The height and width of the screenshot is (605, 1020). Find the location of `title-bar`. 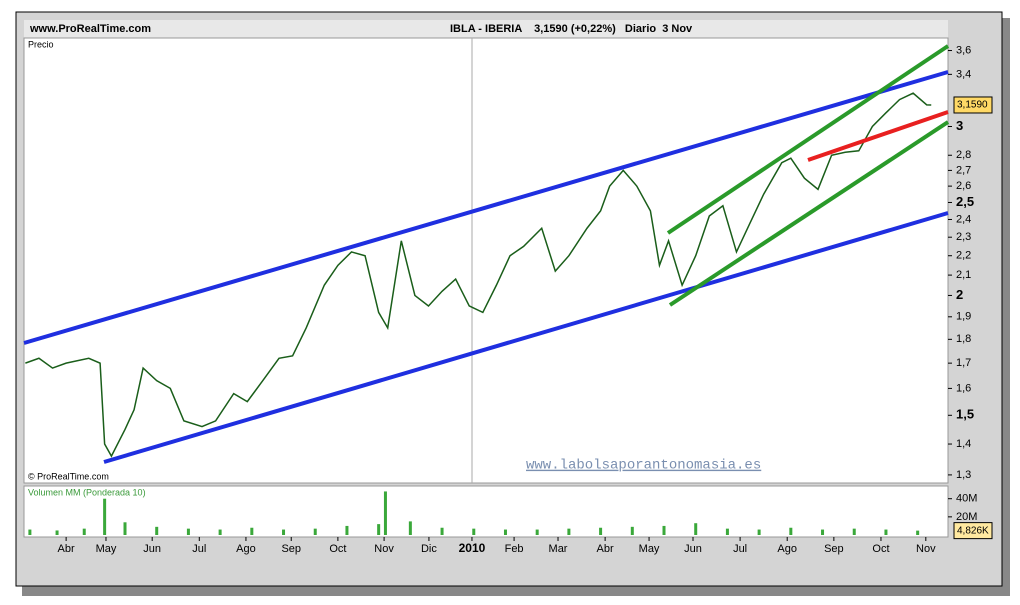

title-bar is located at coordinates (486, 29).